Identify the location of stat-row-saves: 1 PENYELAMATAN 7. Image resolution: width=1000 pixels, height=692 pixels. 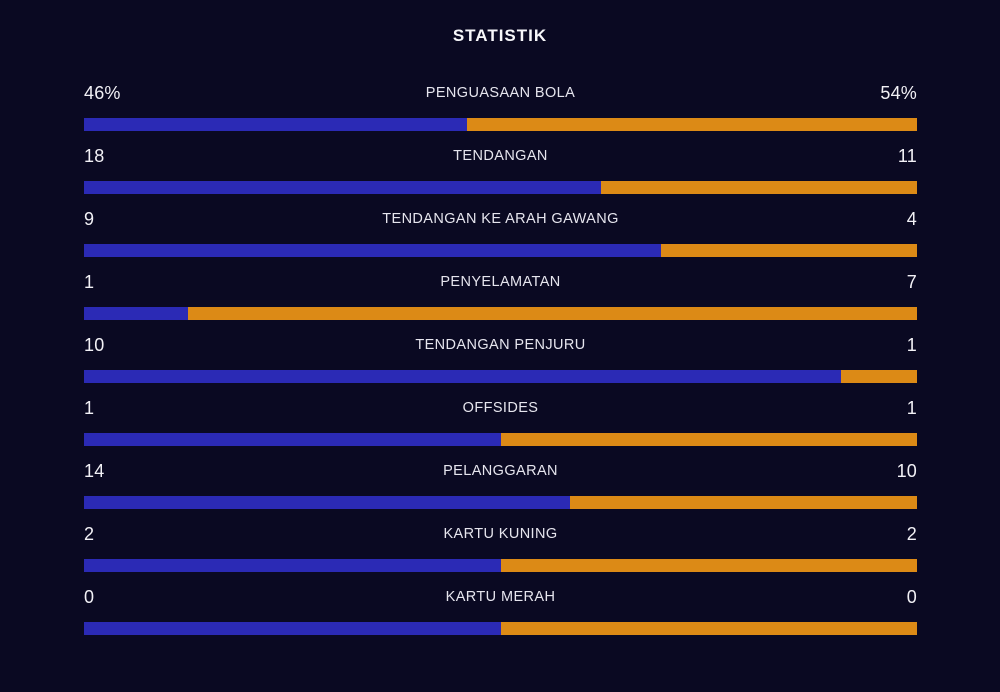
(500, 295).